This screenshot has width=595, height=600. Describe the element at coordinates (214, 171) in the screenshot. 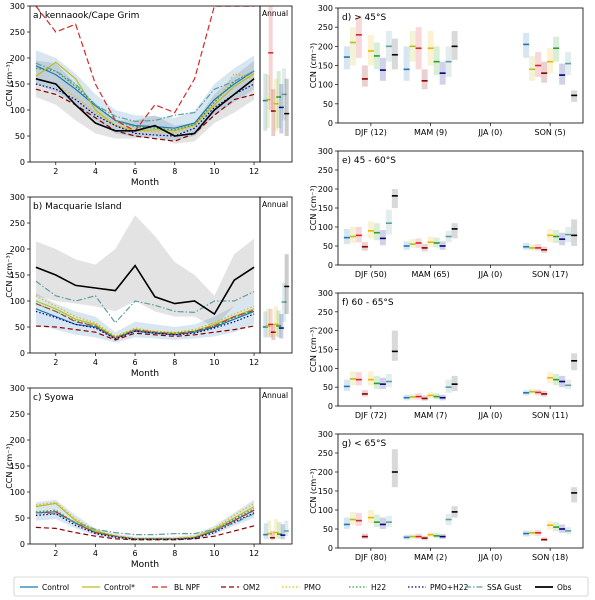

I see `x-tick-label: 10` at that location.